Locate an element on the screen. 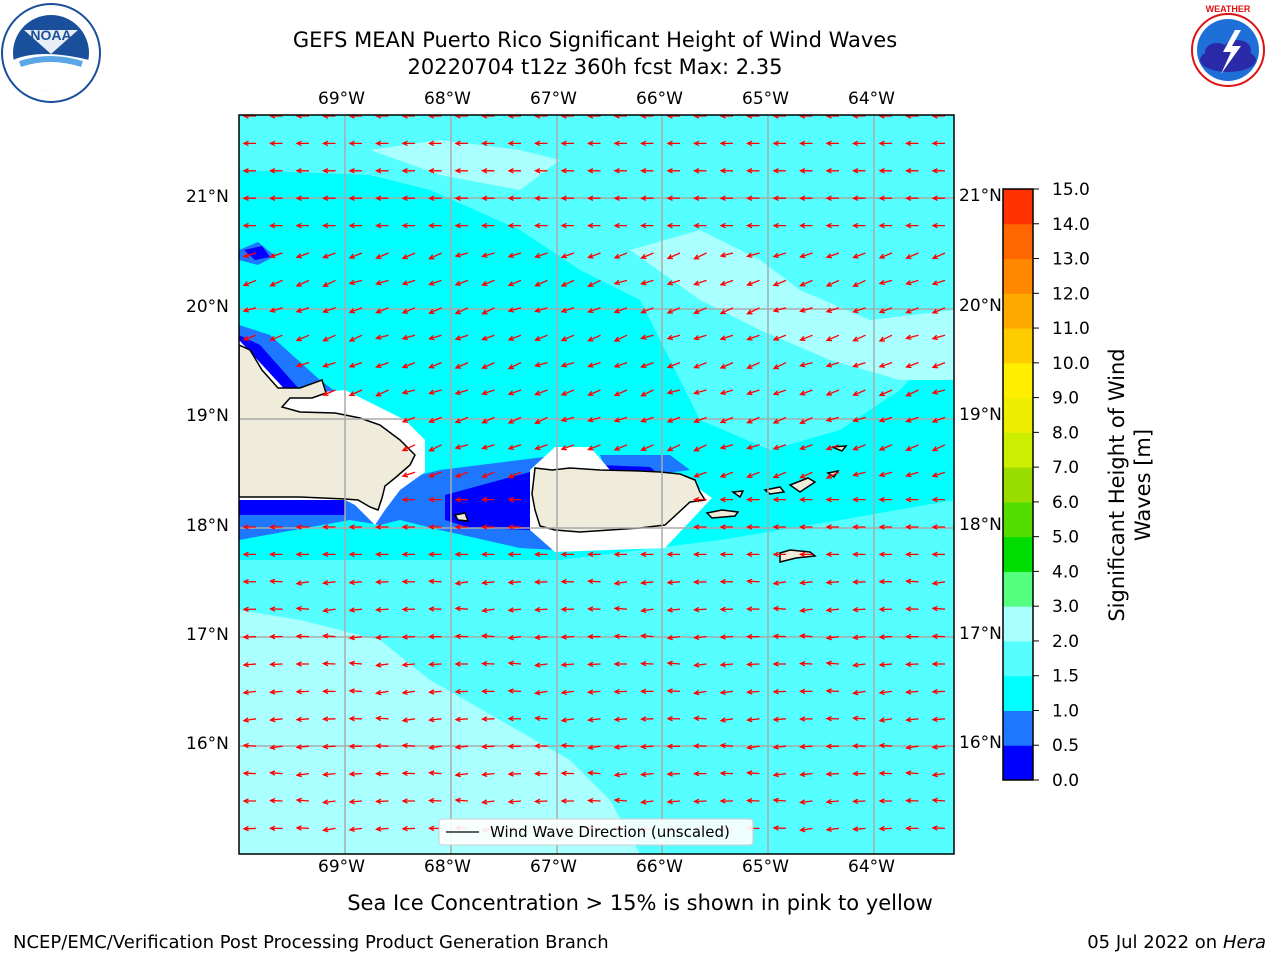 The width and height of the screenshot is (1280, 960). colorbar-tick-label: 2.0 is located at coordinates (1065, 642).